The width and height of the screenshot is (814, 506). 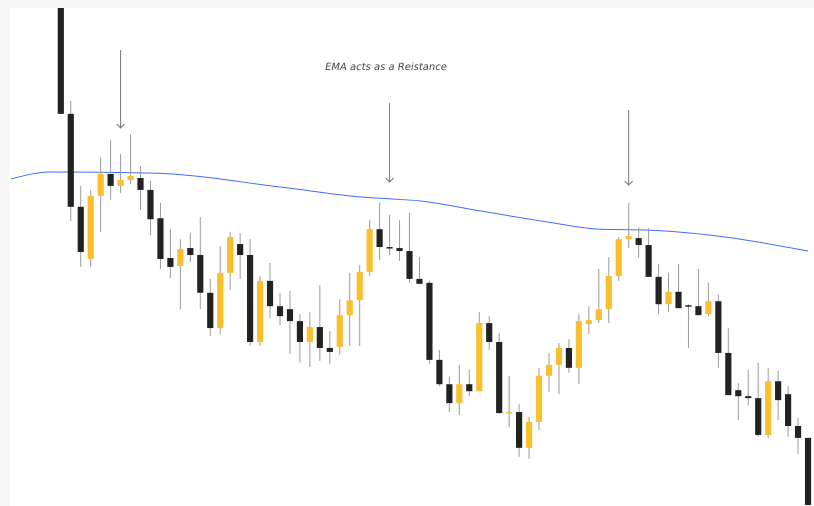 I want to click on annotation: EMA acts as a Reistance, so click(x=386, y=67).